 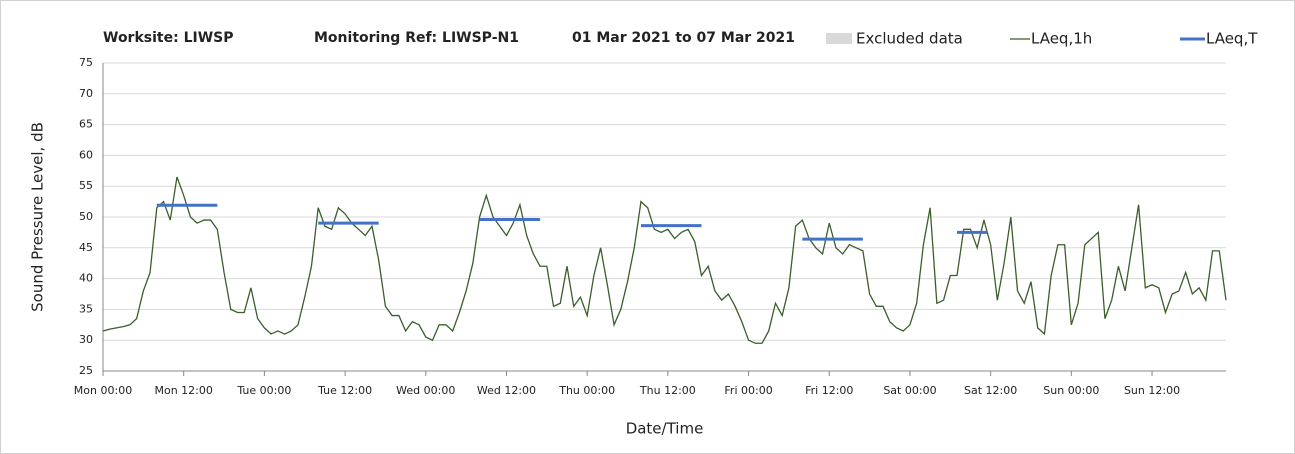 I want to click on y-tick-label: 55, so click(x=86, y=185).